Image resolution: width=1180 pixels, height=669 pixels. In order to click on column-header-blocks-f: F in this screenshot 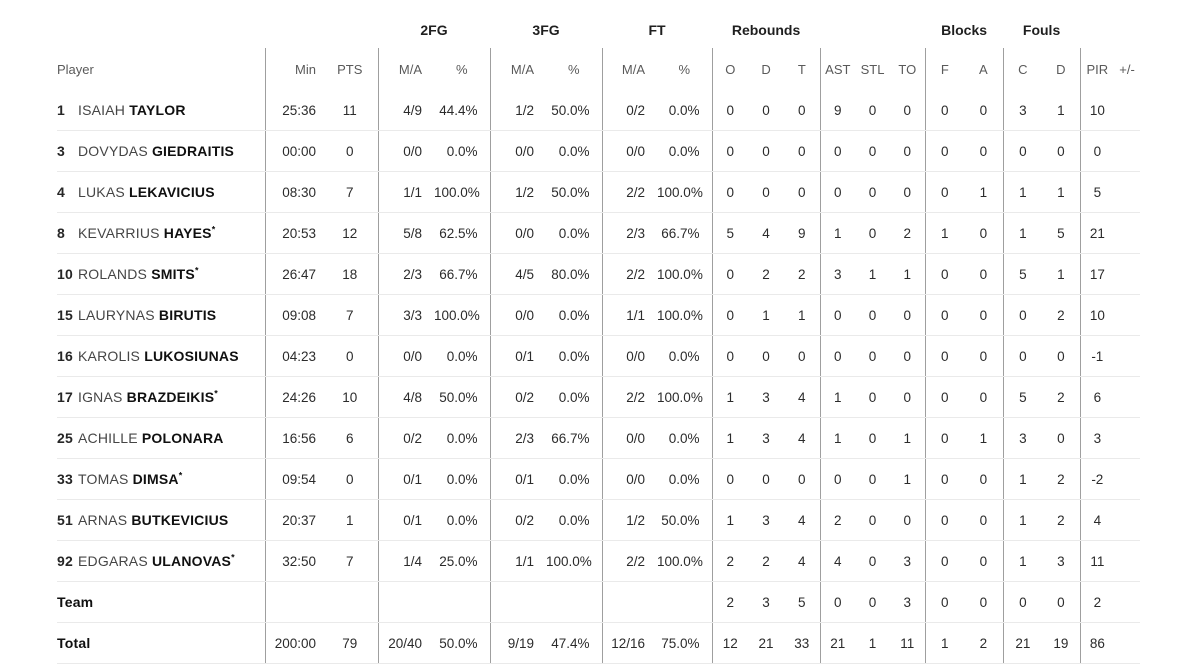, I will do `click(944, 69)`.